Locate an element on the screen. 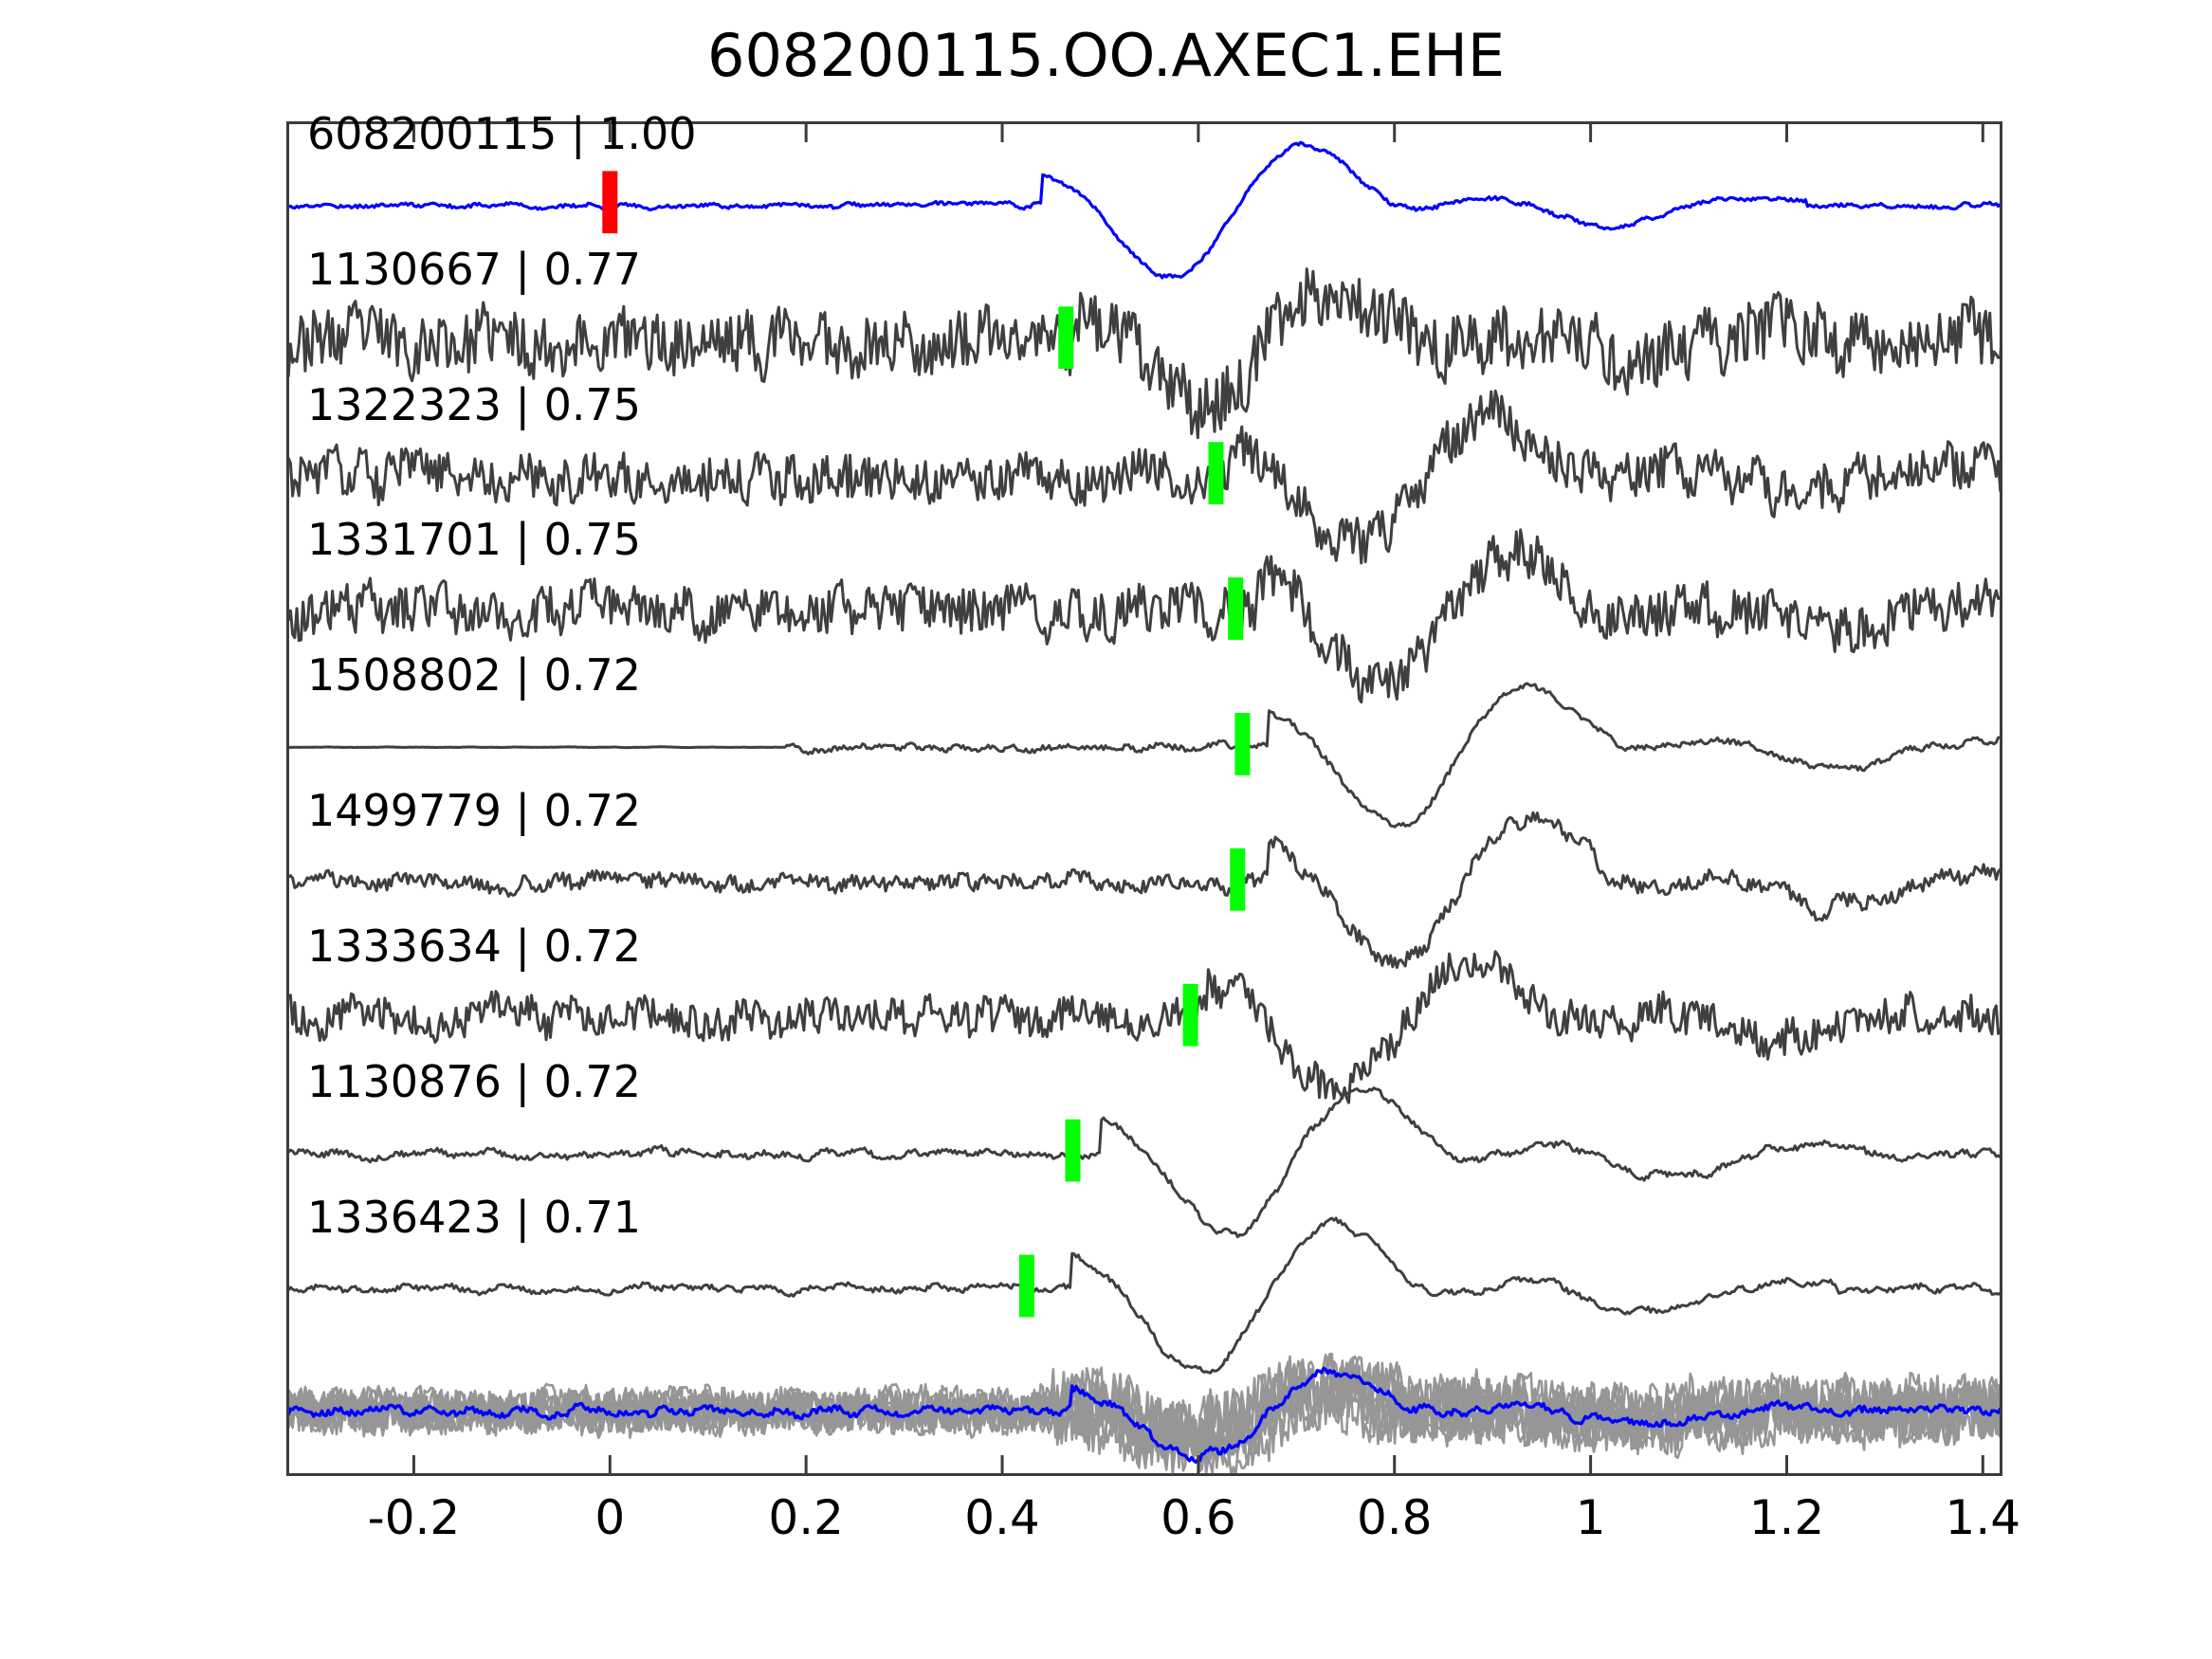 The image size is (2212, 1659). trace-label-1499779: 1499779 | 0.72 is located at coordinates (474, 811).